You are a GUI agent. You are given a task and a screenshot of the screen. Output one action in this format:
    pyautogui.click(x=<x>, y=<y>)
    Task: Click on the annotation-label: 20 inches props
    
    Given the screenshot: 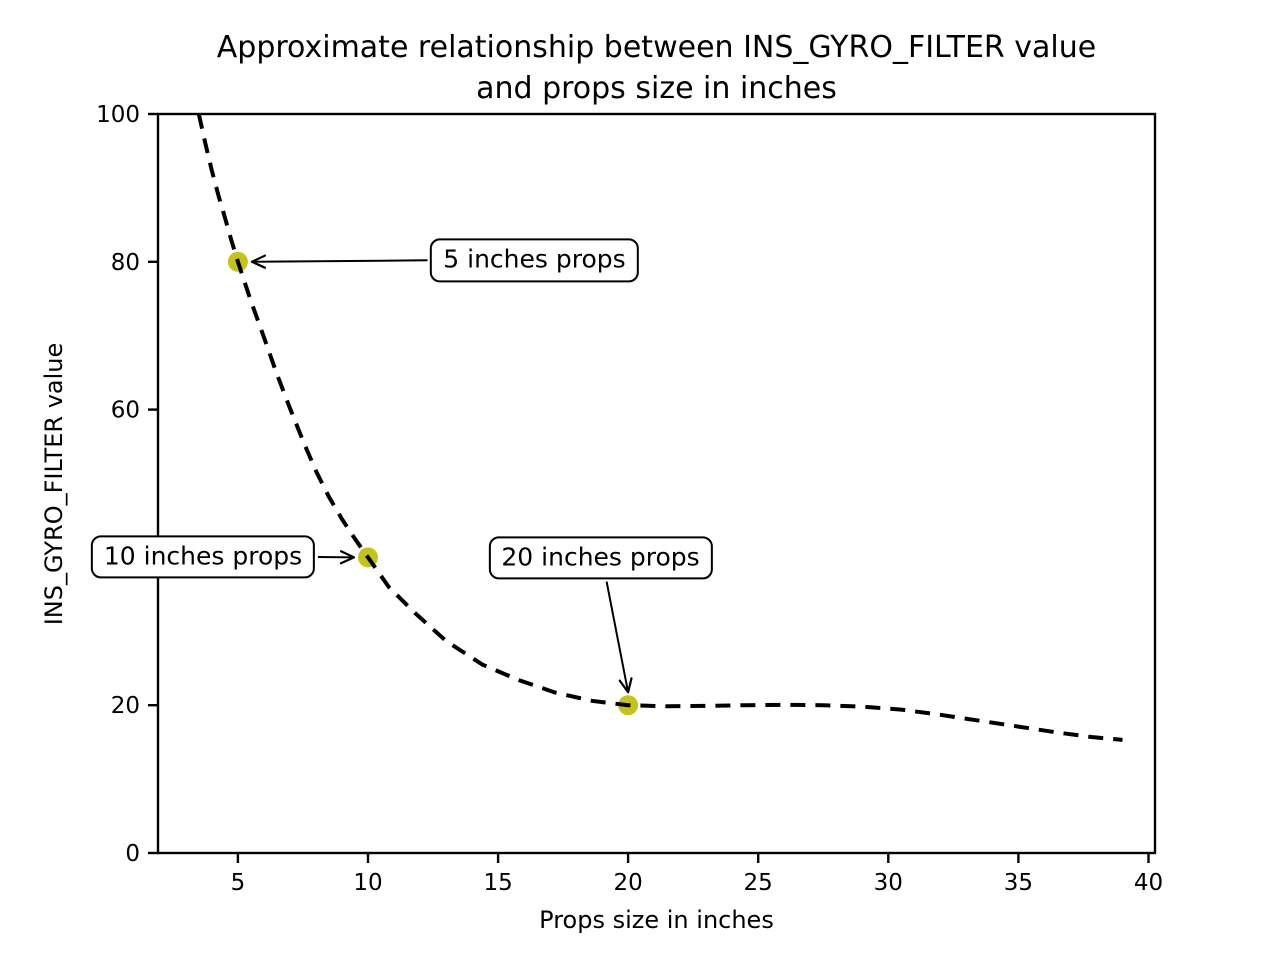 What is the action you would take?
    pyautogui.click(x=600, y=557)
    